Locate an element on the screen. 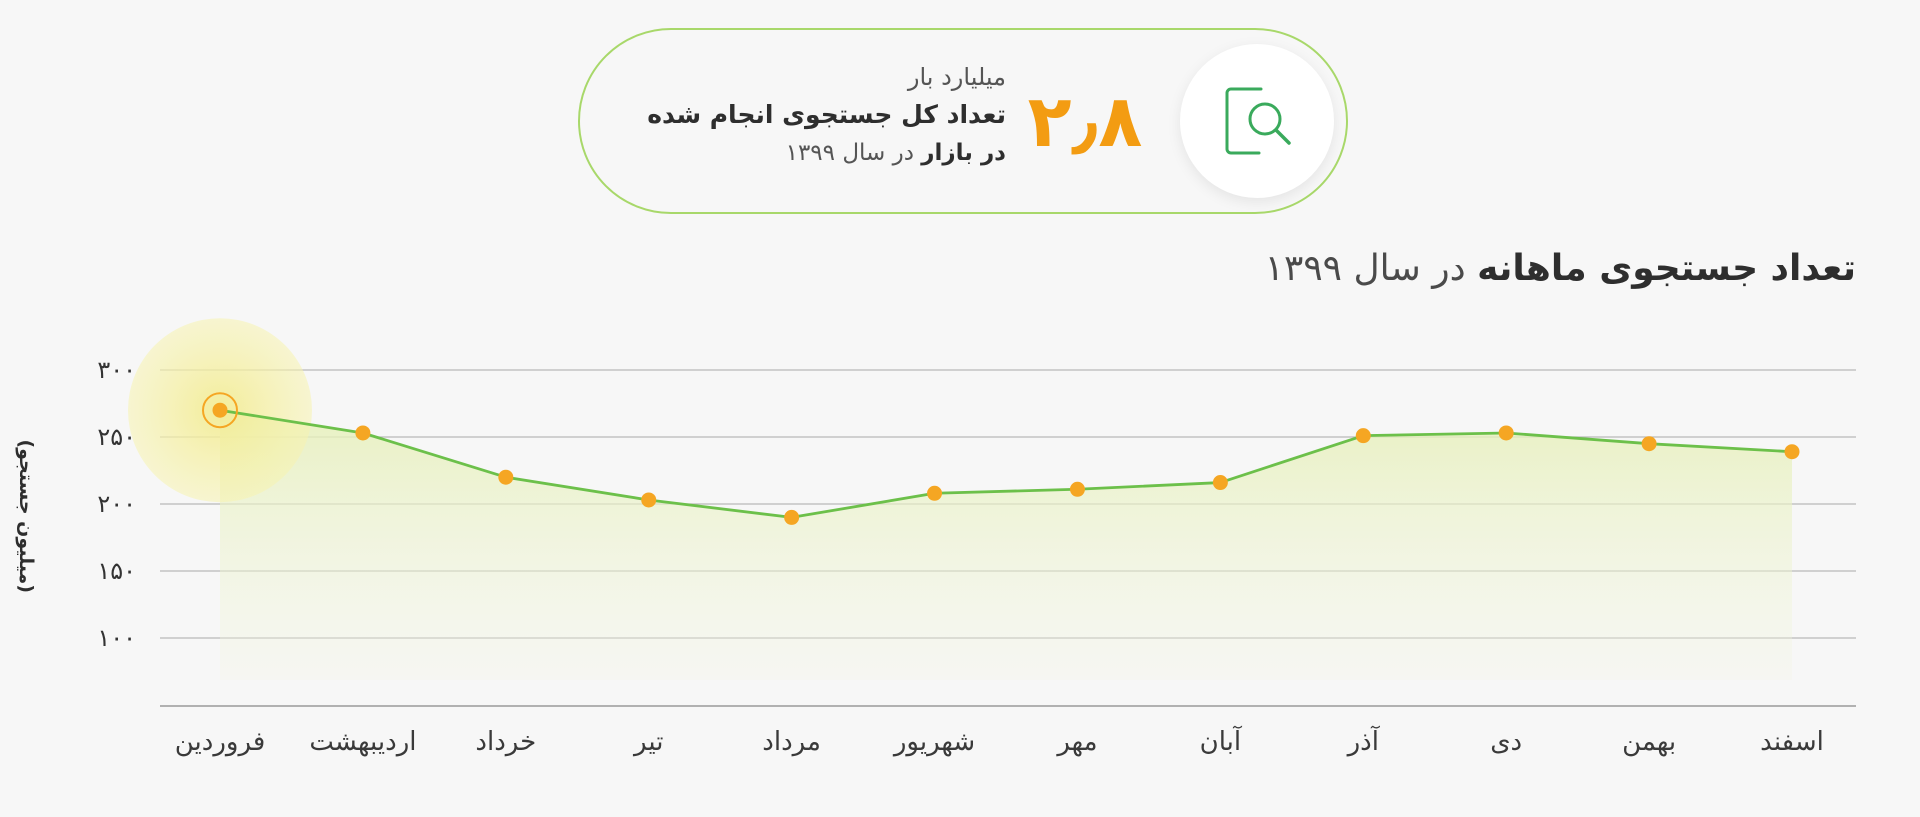 The width and height of the screenshot is (1920, 817). stat-subtitle: در بازار در سال ۱۳۹۹ is located at coordinates (823, 153).